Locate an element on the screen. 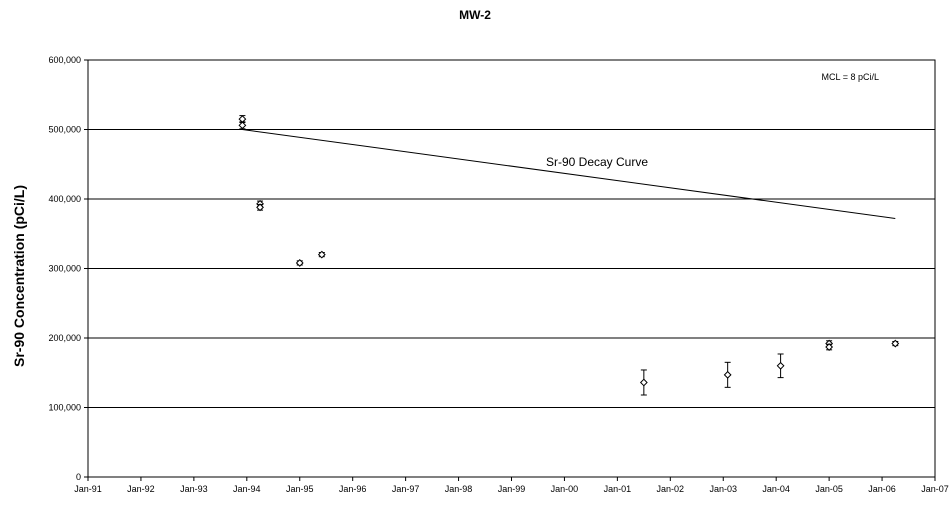  x-tick-label: Jan-04 is located at coordinates (776, 489).